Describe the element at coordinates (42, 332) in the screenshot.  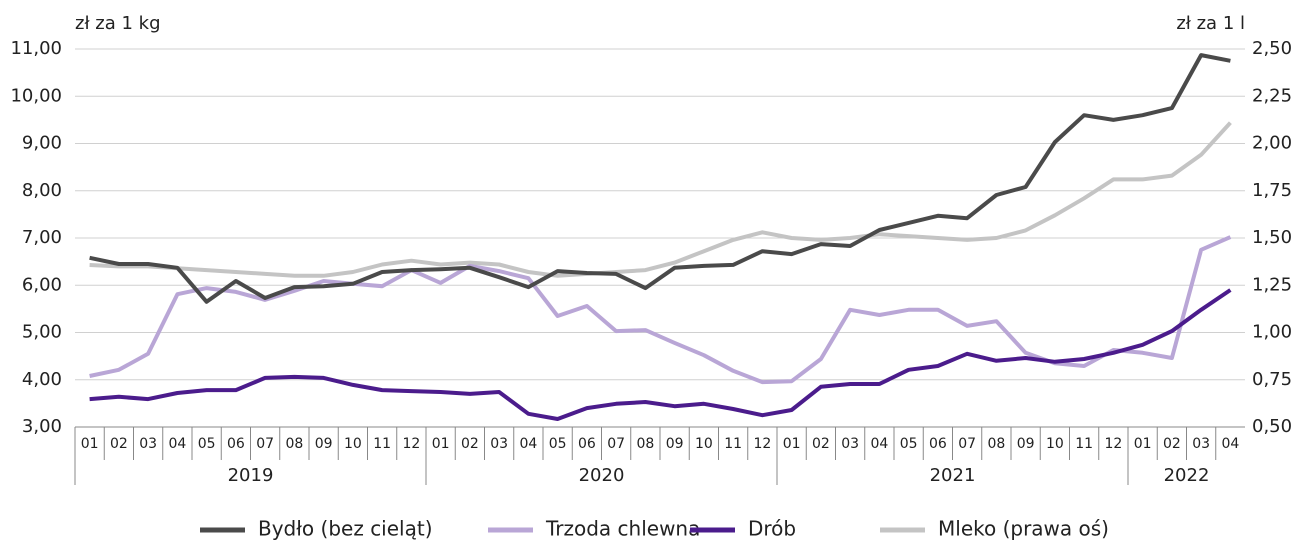
I see `y-tick-label: 5,00` at that location.